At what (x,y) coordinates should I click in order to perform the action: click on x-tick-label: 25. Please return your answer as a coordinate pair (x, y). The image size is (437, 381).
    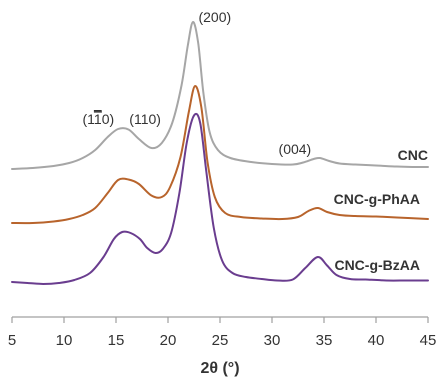
    Looking at the image, I should click on (220, 340).